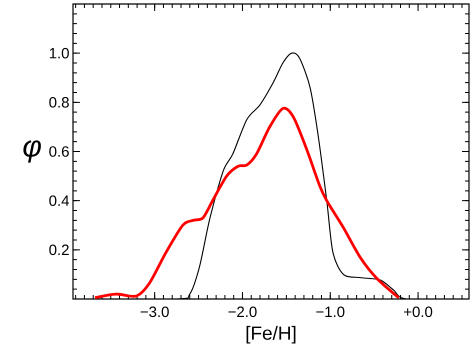 The height and width of the screenshot is (360, 474). I want to click on y-axis-title: φ, so click(32, 151).